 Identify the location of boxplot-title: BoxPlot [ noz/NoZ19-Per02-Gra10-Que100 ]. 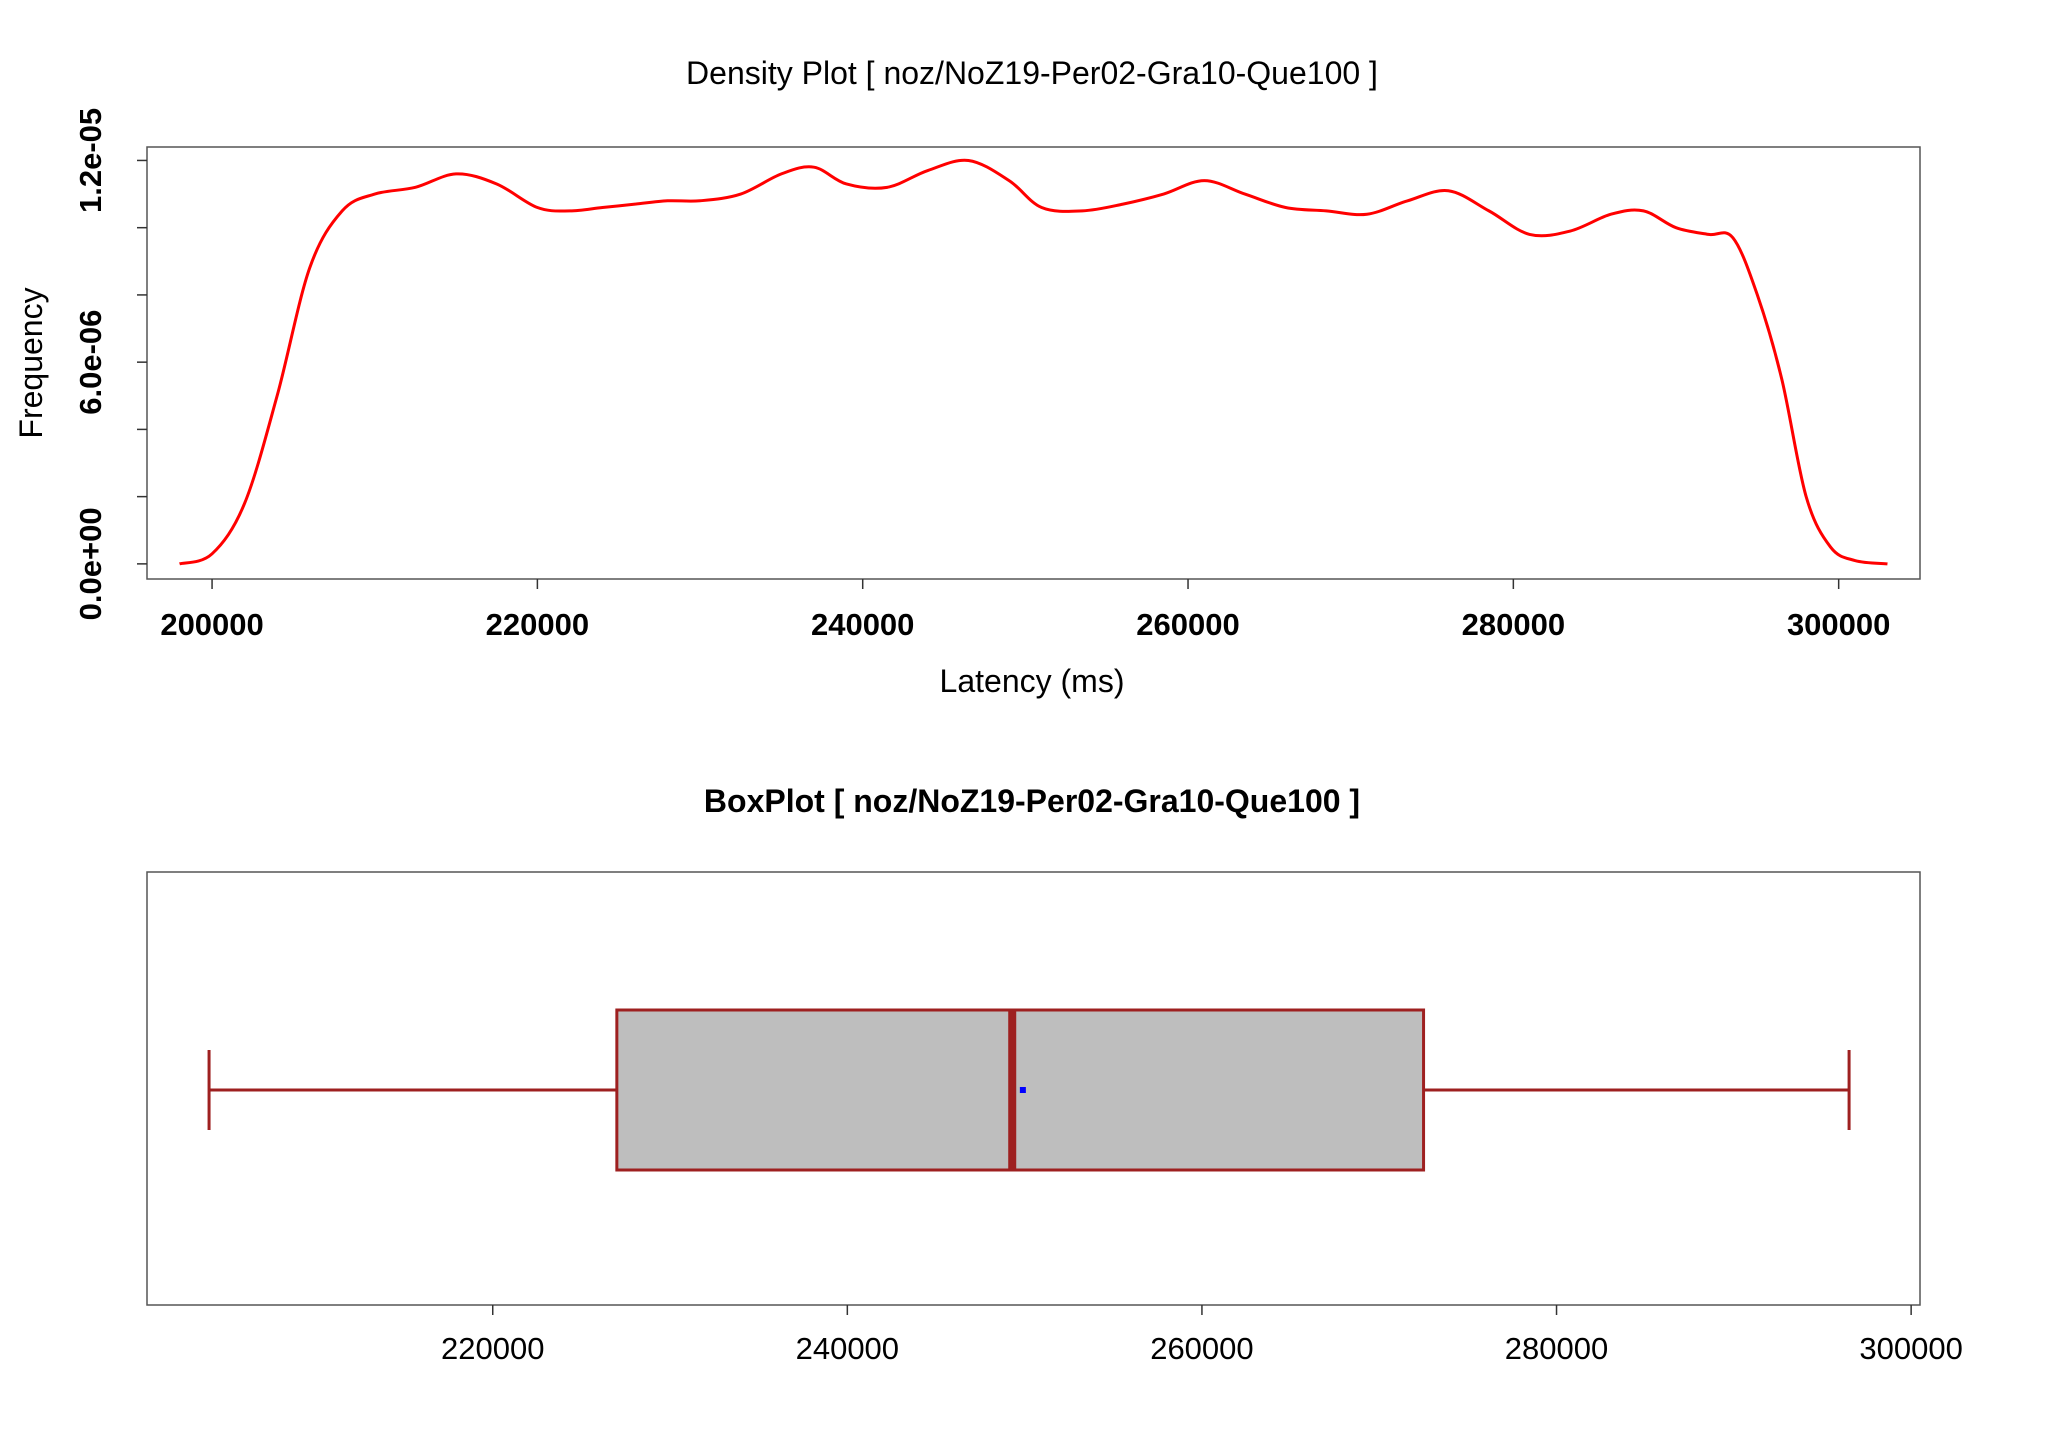
(1032, 801).